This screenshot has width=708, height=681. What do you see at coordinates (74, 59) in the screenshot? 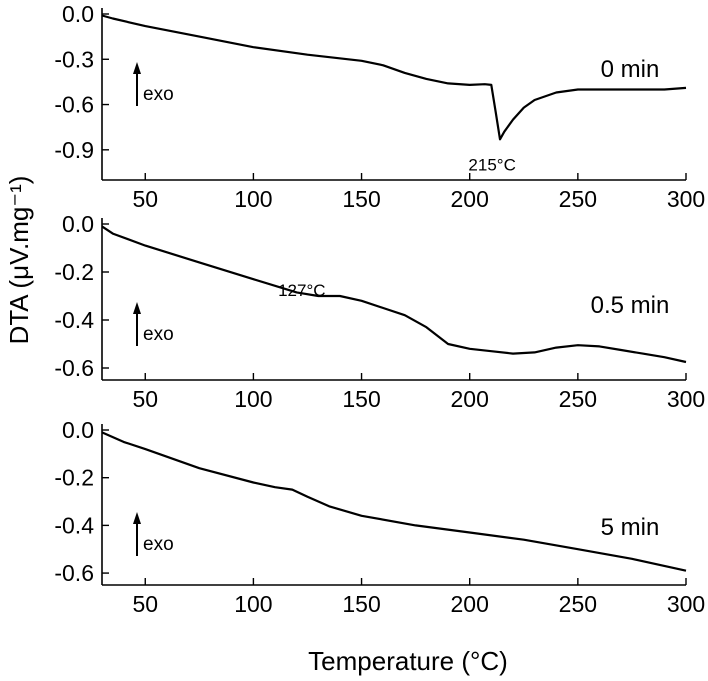
I see `y-tick-label: -0.3` at bounding box center [74, 59].